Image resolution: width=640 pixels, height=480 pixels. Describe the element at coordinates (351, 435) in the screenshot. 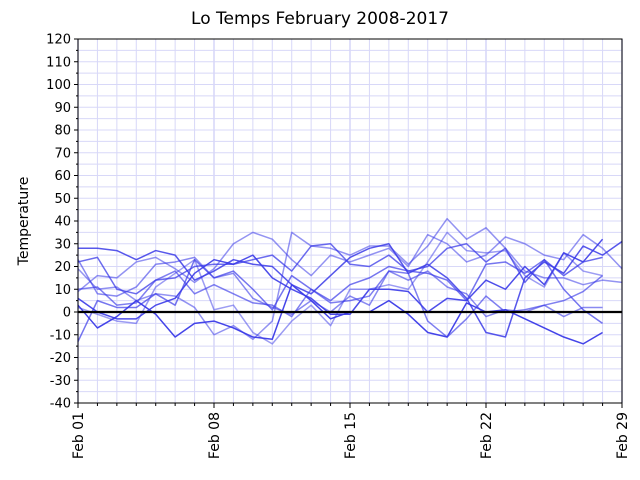

I see `x-tick-label: Feb 15` at that location.